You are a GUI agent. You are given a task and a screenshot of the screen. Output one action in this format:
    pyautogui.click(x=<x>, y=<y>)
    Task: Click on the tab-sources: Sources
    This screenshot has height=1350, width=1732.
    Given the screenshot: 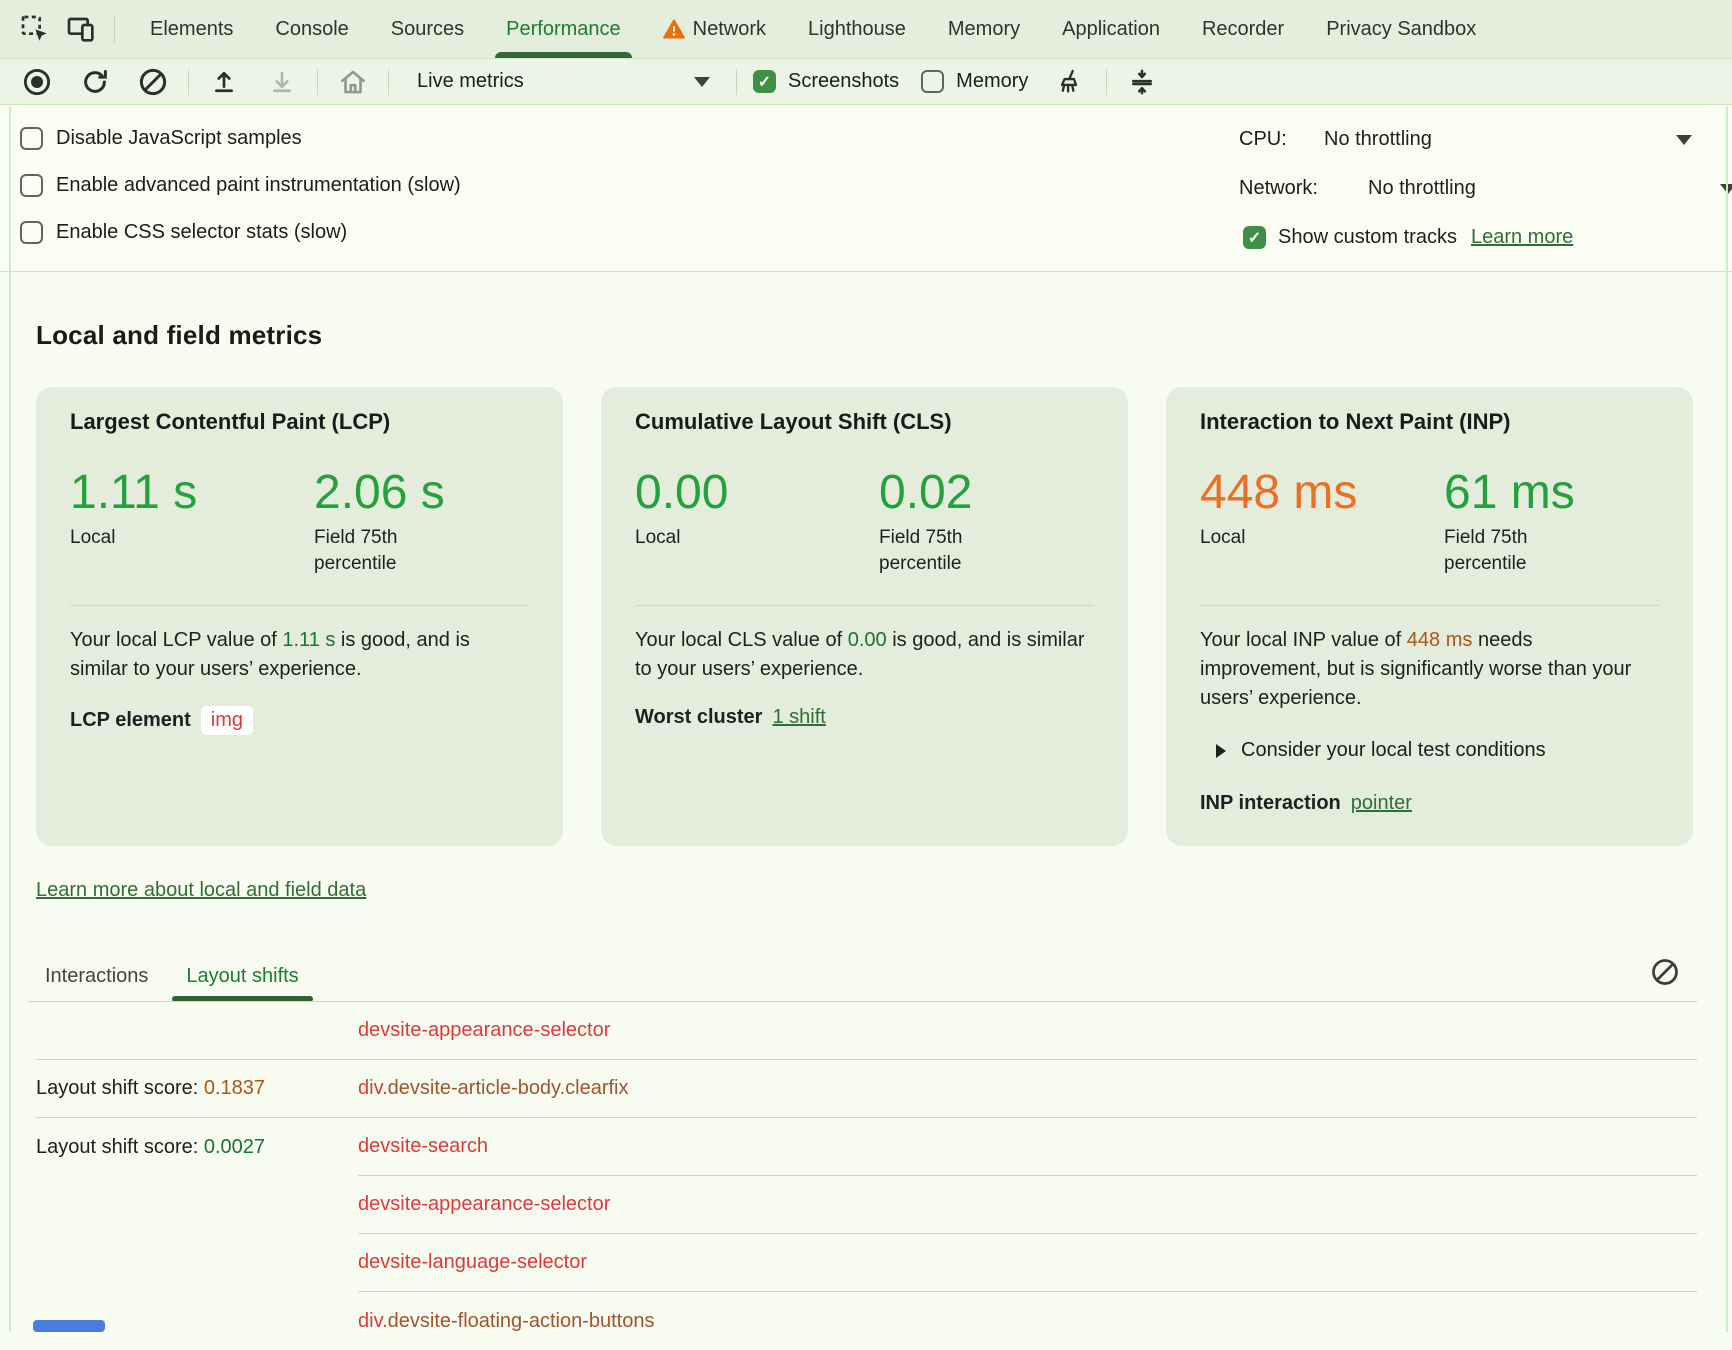 What is the action you would take?
    pyautogui.click(x=427, y=28)
    